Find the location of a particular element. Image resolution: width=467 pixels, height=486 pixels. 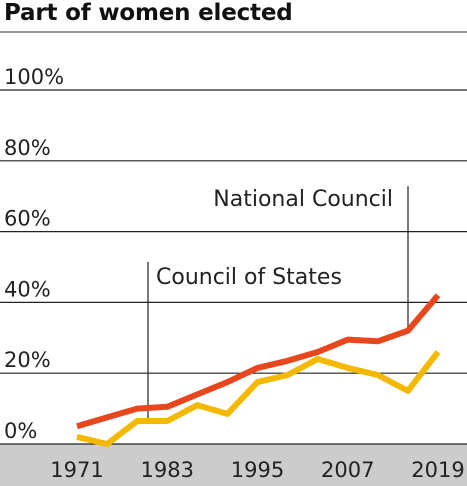

y-tick-label: 40% is located at coordinates (27, 289).